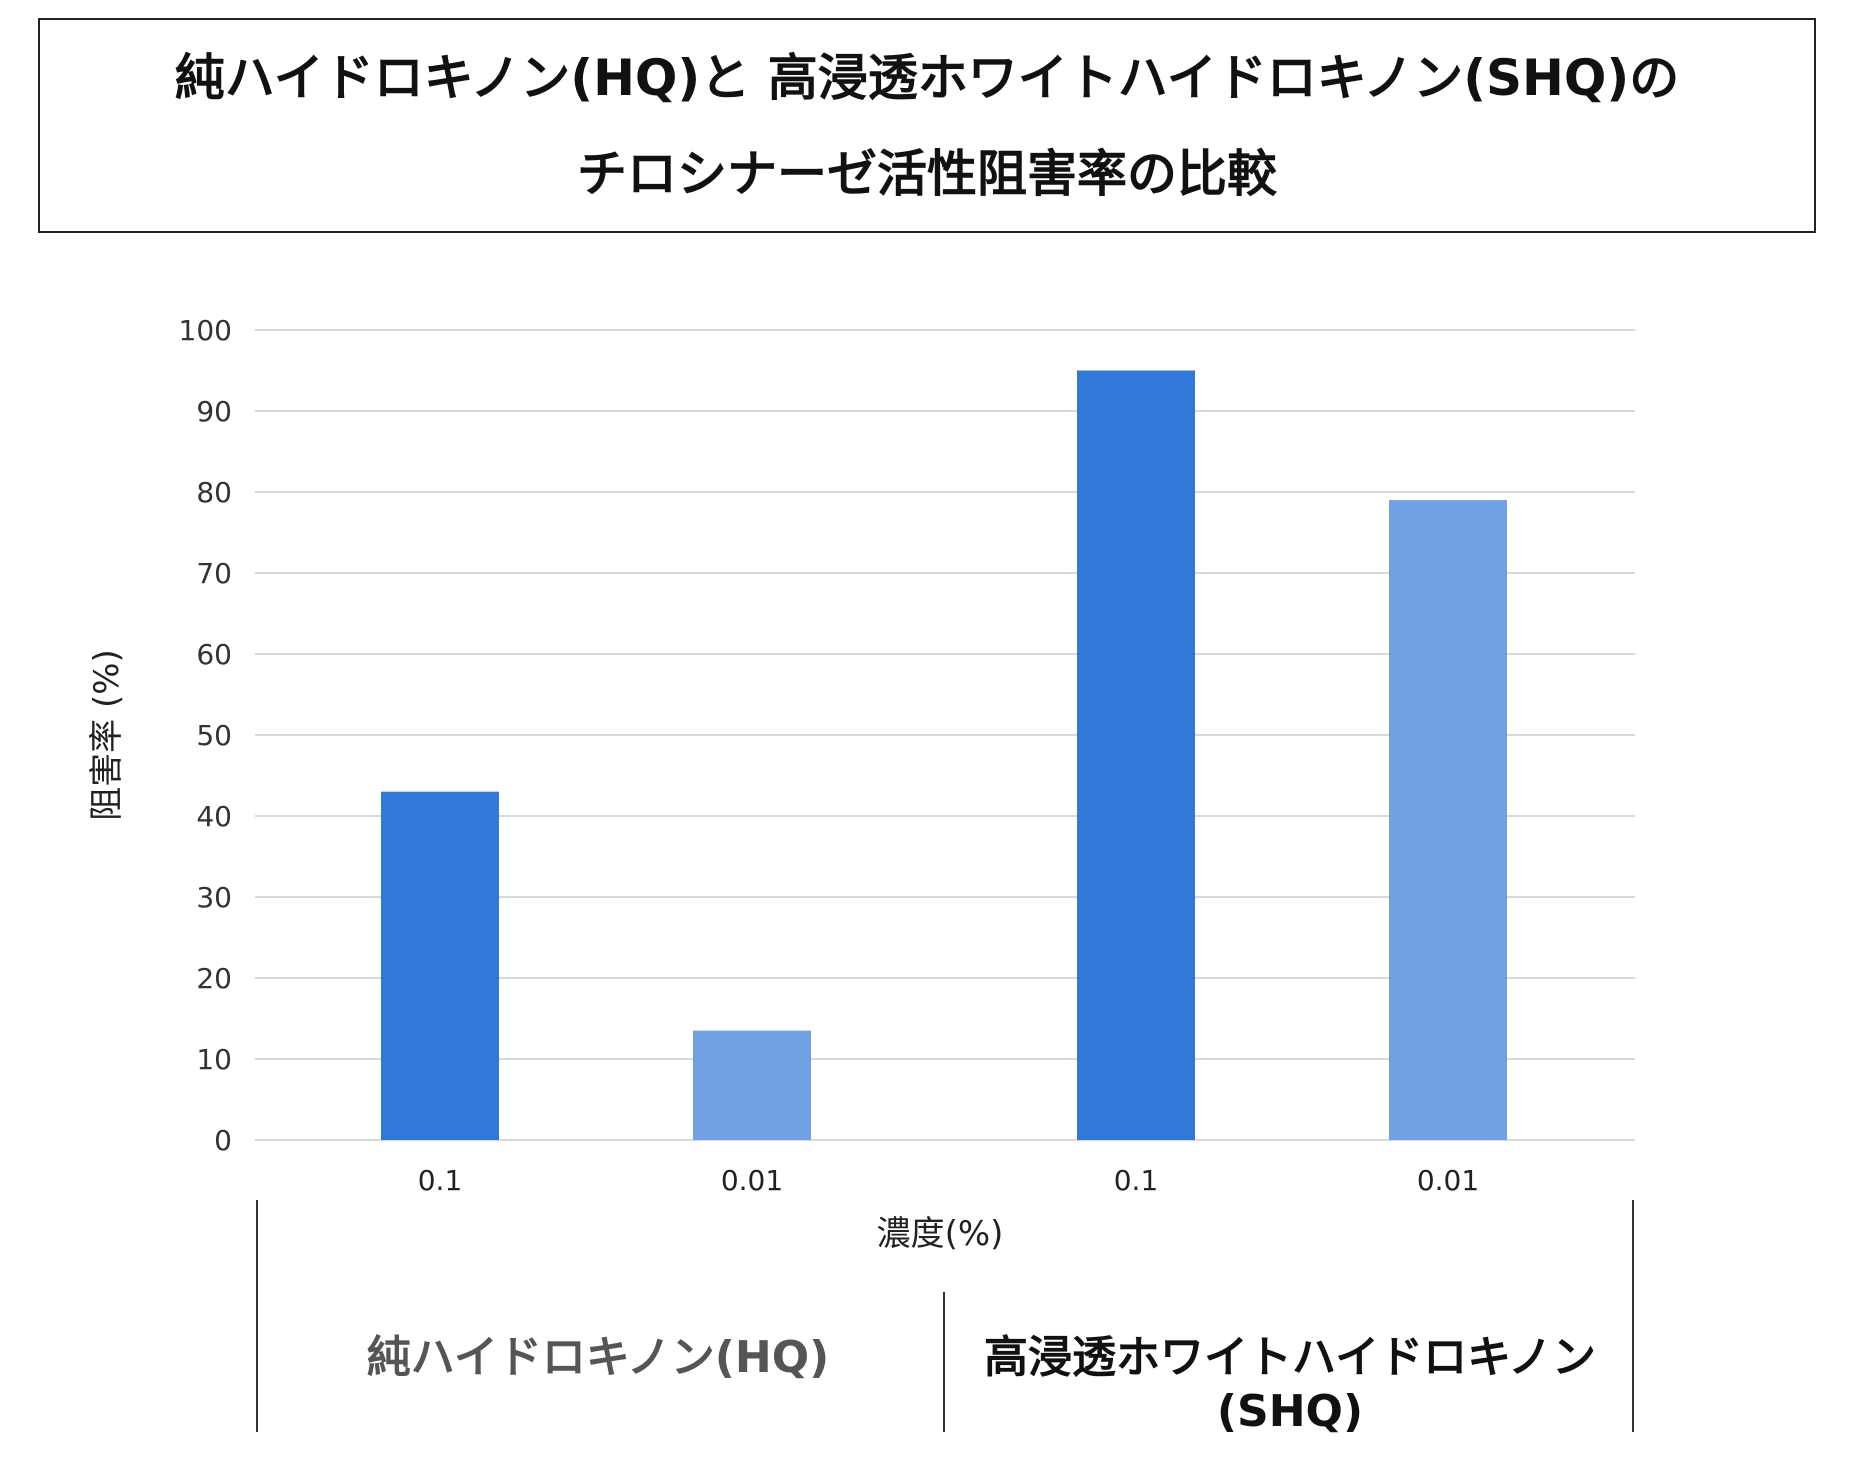 This screenshot has height=1477, width=1850. I want to click on y-tick-label: 100, so click(205, 330).